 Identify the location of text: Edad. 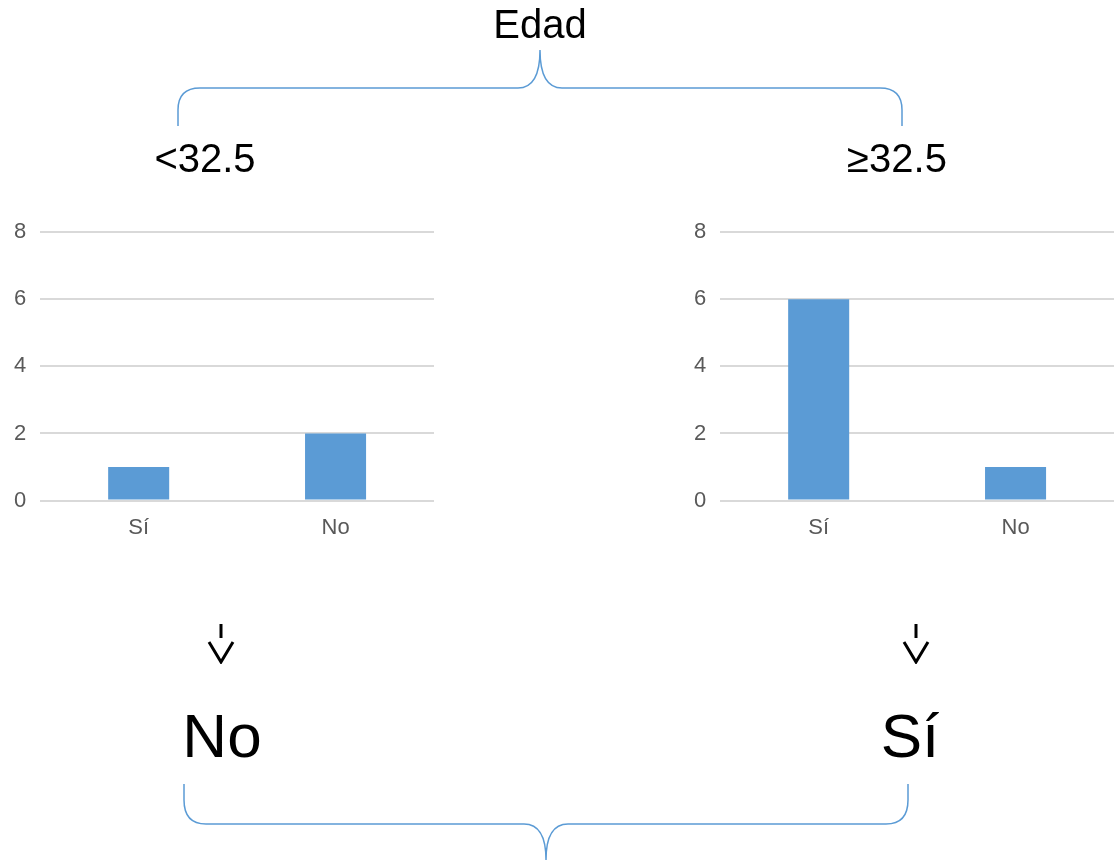
(540, 24).